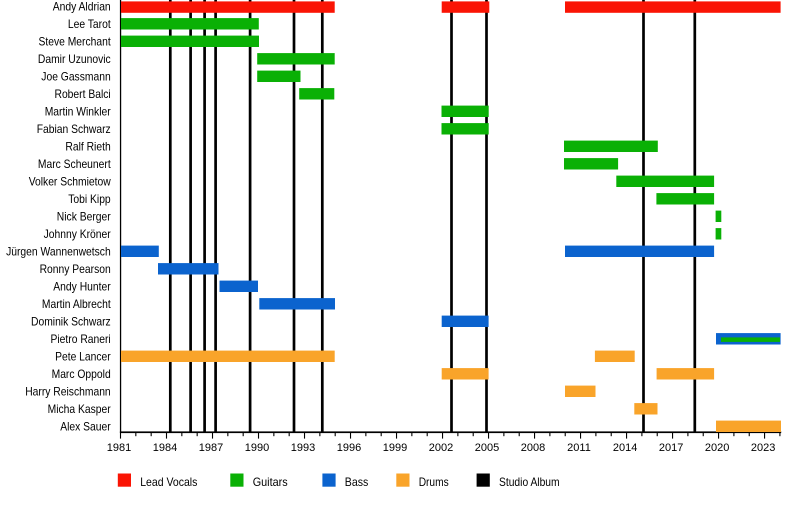 The width and height of the screenshot is (800, 517). Describe the element at coordinates (75, 77) in the screenshot. I see `svg-text: Joe Gassmann` at that location.